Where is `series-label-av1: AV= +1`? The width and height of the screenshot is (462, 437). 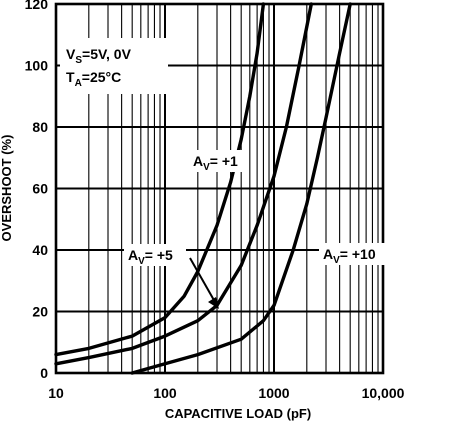 series-label-av1: AV= +1 is located at coordinates (215, 163).